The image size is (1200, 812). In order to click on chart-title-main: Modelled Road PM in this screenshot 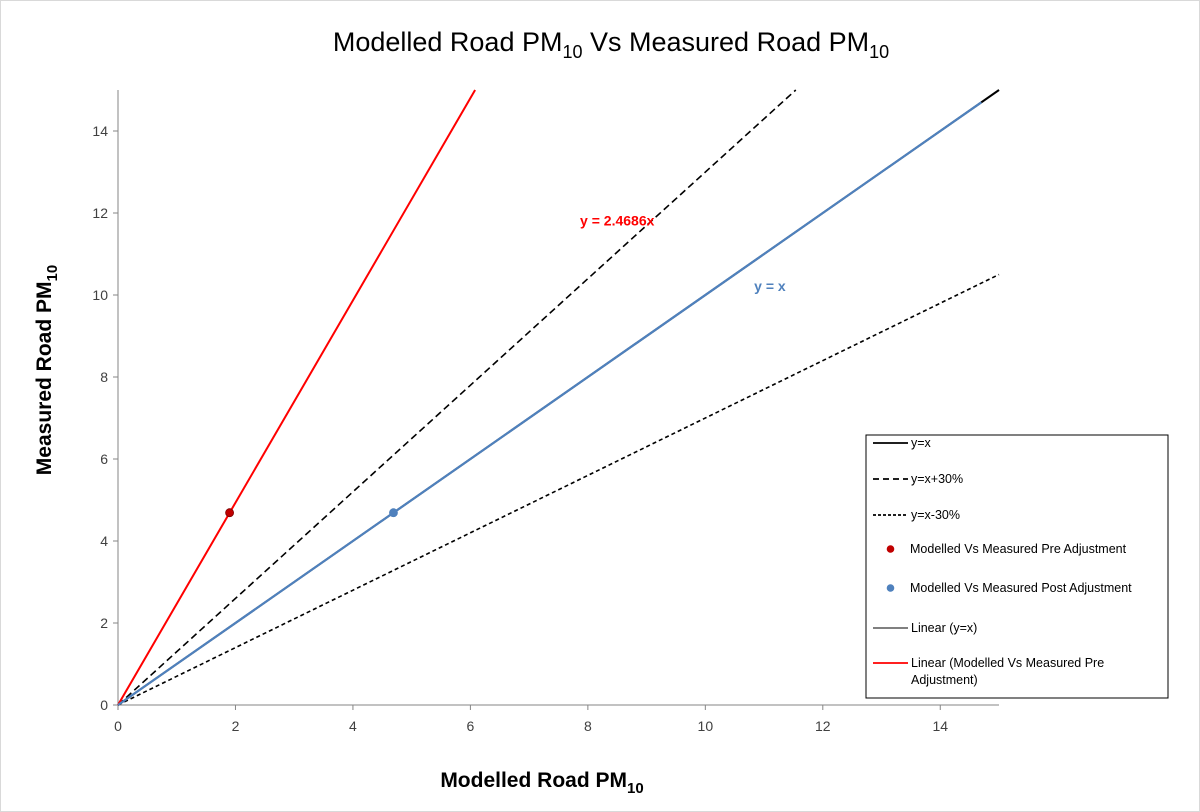, I will do `click(448, 42)`.